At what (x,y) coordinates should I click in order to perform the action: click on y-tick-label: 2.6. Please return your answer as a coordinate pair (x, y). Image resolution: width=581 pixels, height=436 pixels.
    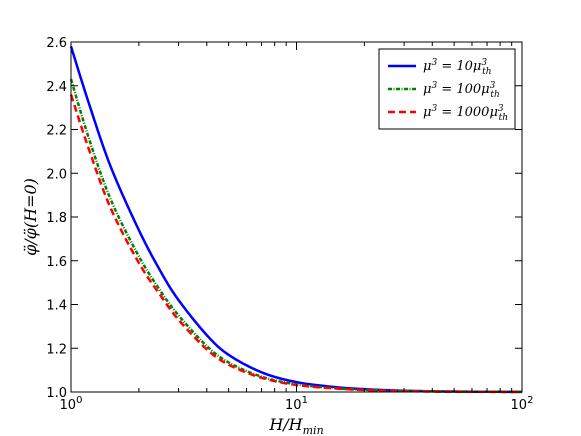
    Looking at the image, I should click on (56, 43).